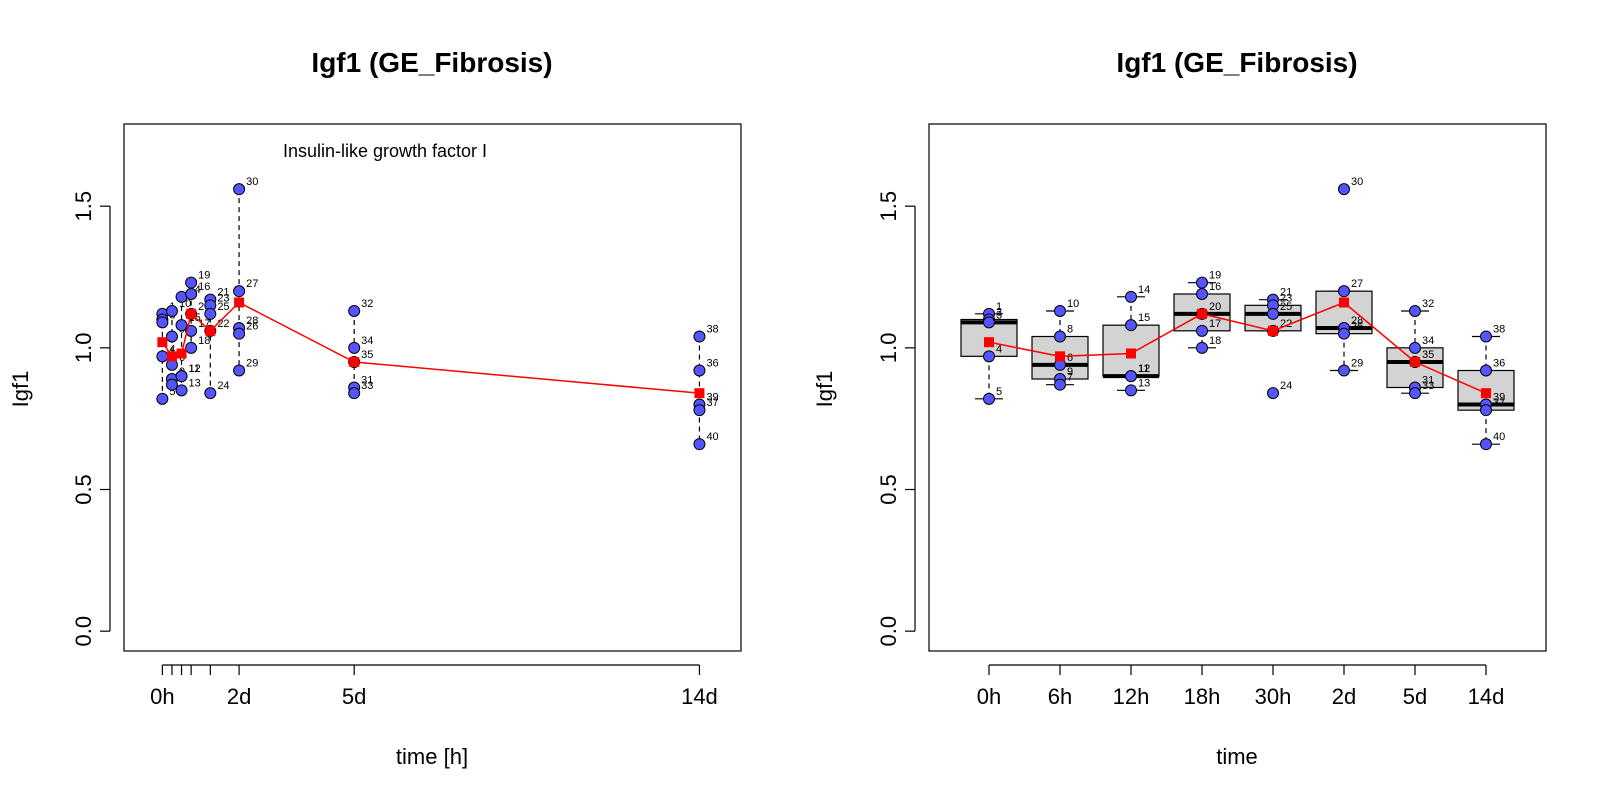 The height and width of the screenshot is (800, 1600). Describe the element at coordinates (1273, 696) in the screenshot. I see `x-tick-label: 30h` at that location.